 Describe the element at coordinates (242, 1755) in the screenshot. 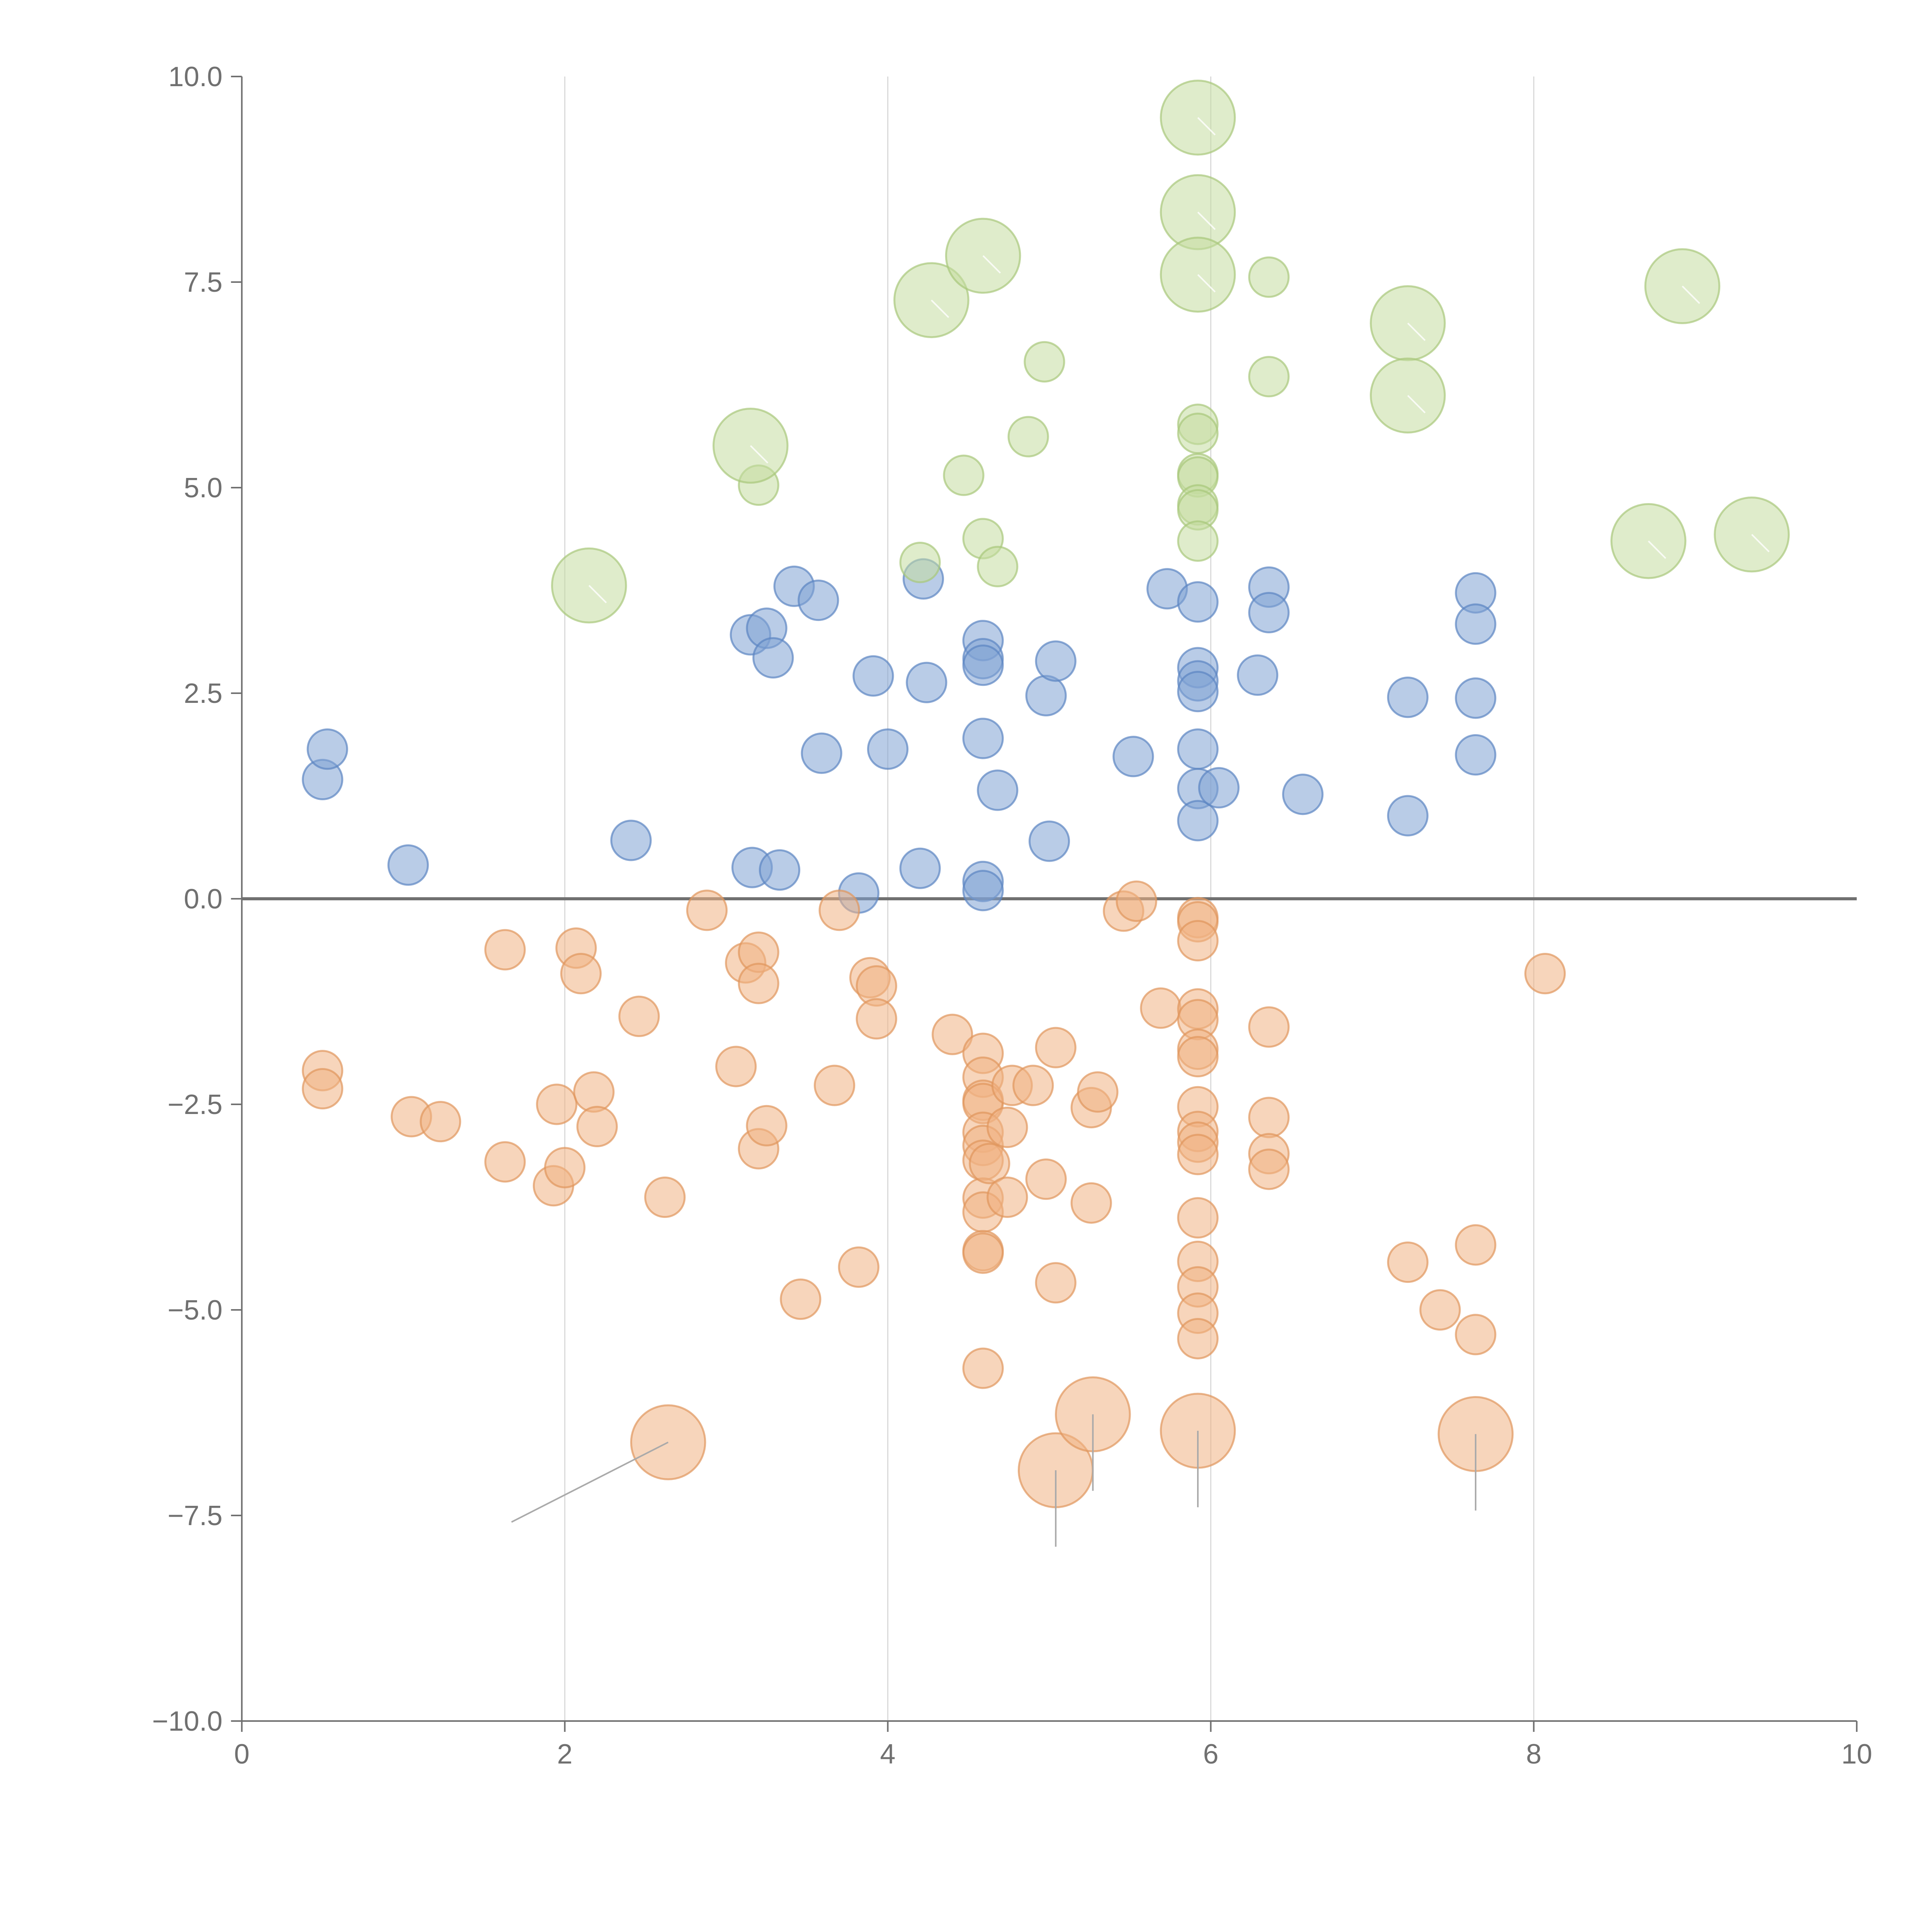

I see `x-tick-label: 0` at that location.